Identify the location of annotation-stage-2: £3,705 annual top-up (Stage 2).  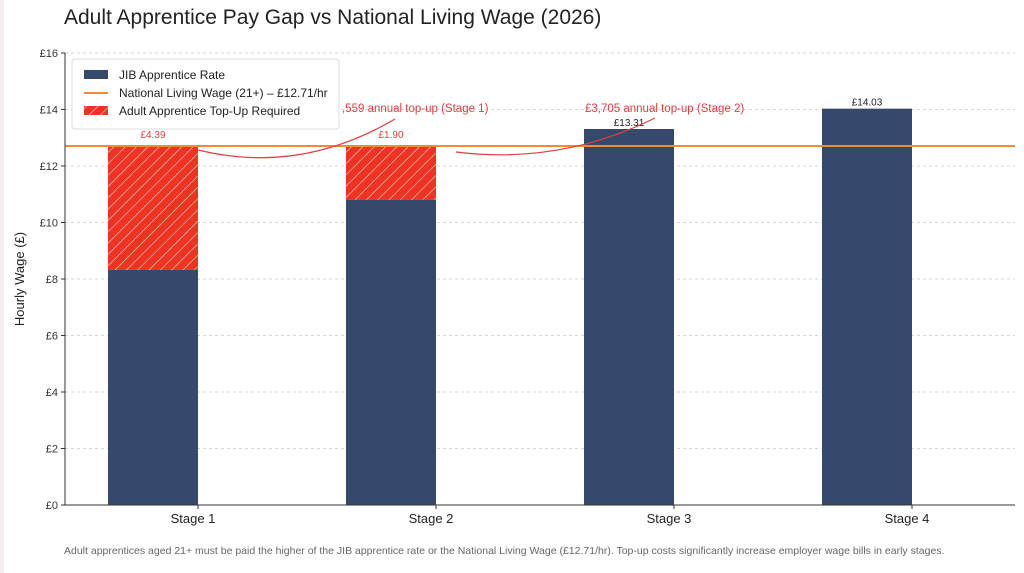
(664, 109).